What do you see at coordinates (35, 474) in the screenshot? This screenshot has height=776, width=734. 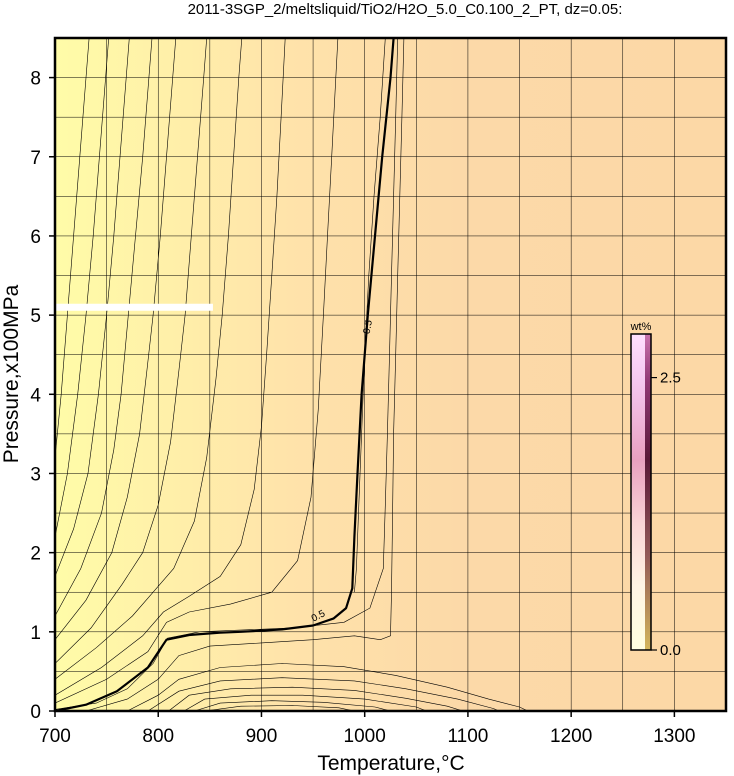 I see `y-tick-label: 3` at bounding box center [35, 474].